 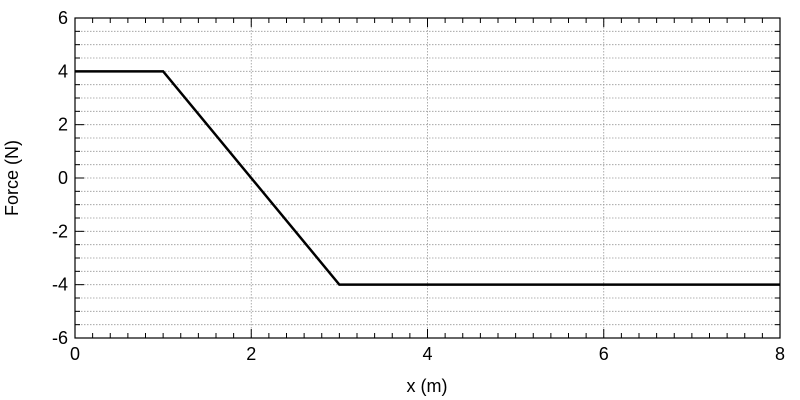 What do you see at coordinates (427, 354) in the screenshot?
I see `x-tick-label: 4` at bounding box center [427, 354].